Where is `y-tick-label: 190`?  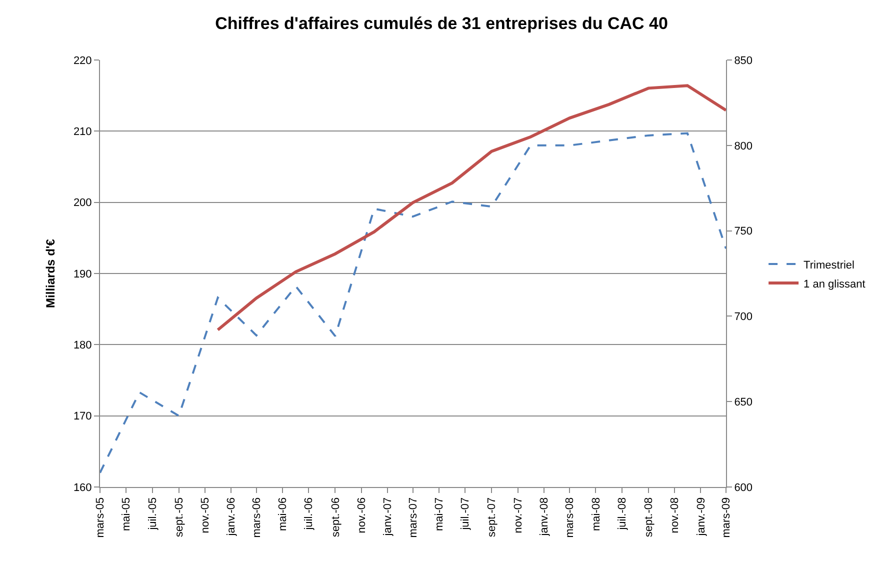 y-tick-label: 190 is located at coordinates (82, 274).